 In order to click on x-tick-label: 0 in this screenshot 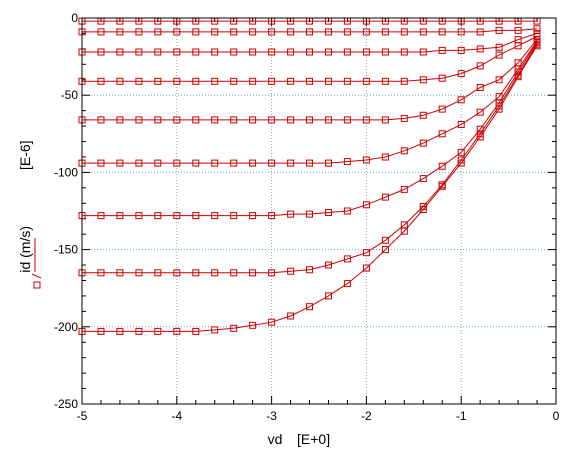, I will do `click(556, 416)`.